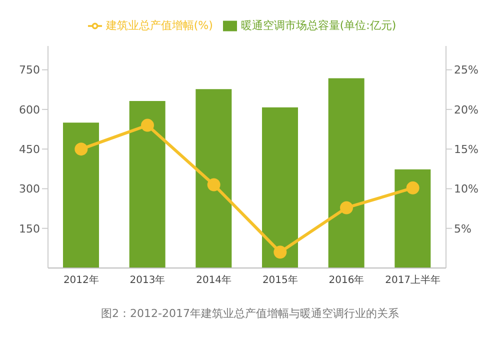  I want to click on x-tick-label: 2017上半年, so click(413, 280).